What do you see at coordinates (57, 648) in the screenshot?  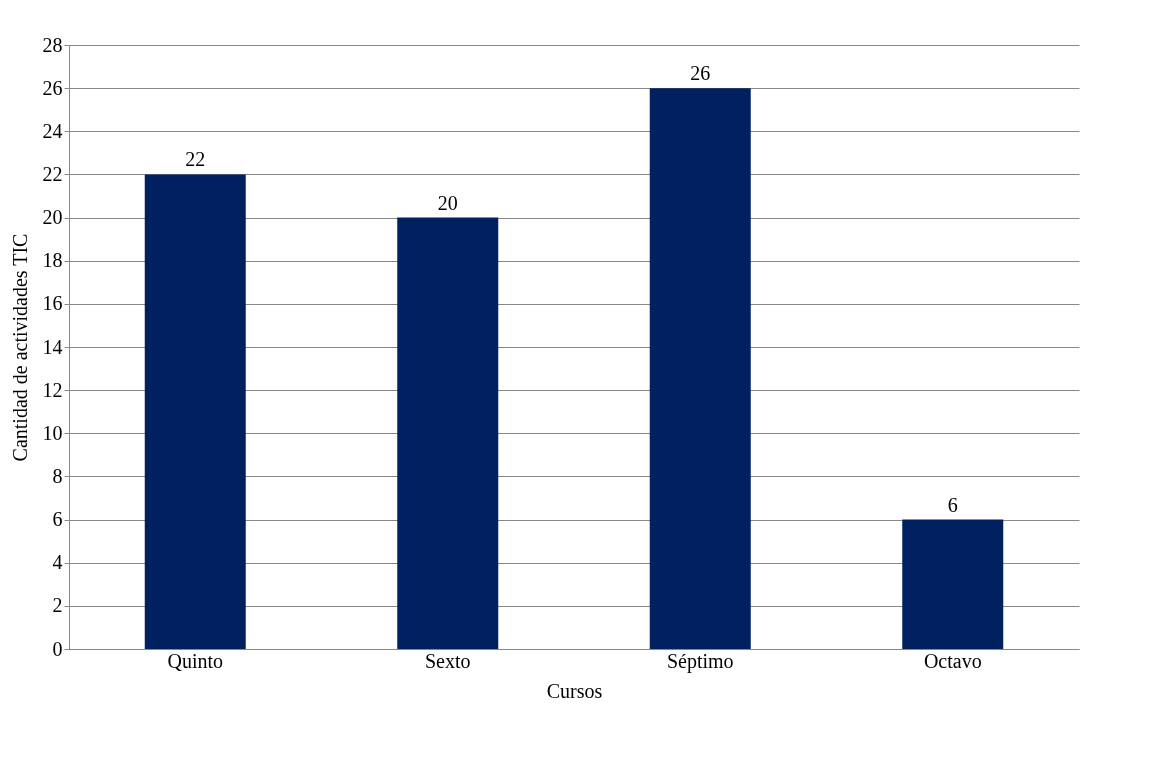 I see `y-tick-label: 0` at bounding box center [57, 648].